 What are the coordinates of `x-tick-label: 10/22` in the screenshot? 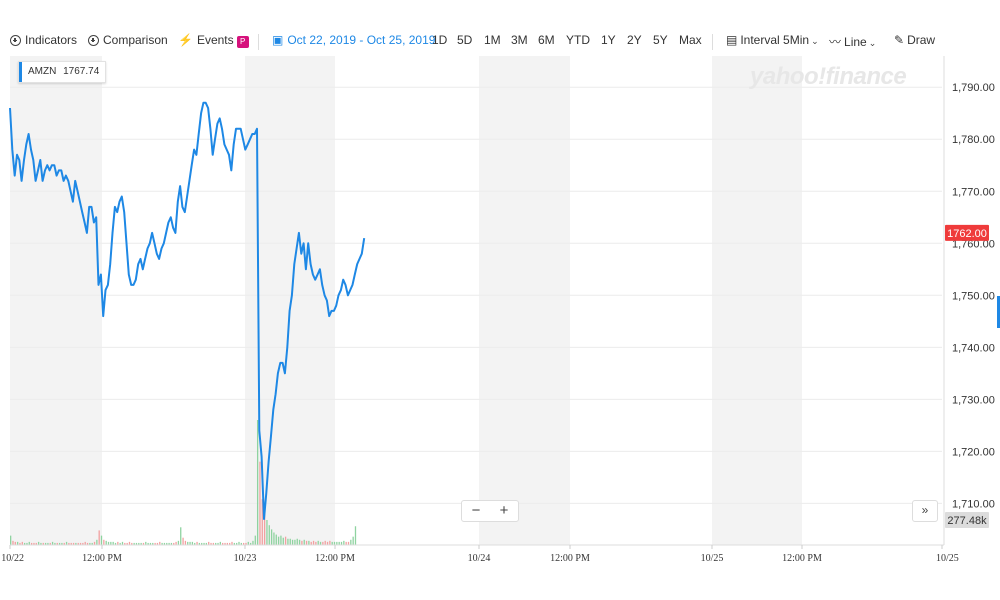 It's located at (12, 558).